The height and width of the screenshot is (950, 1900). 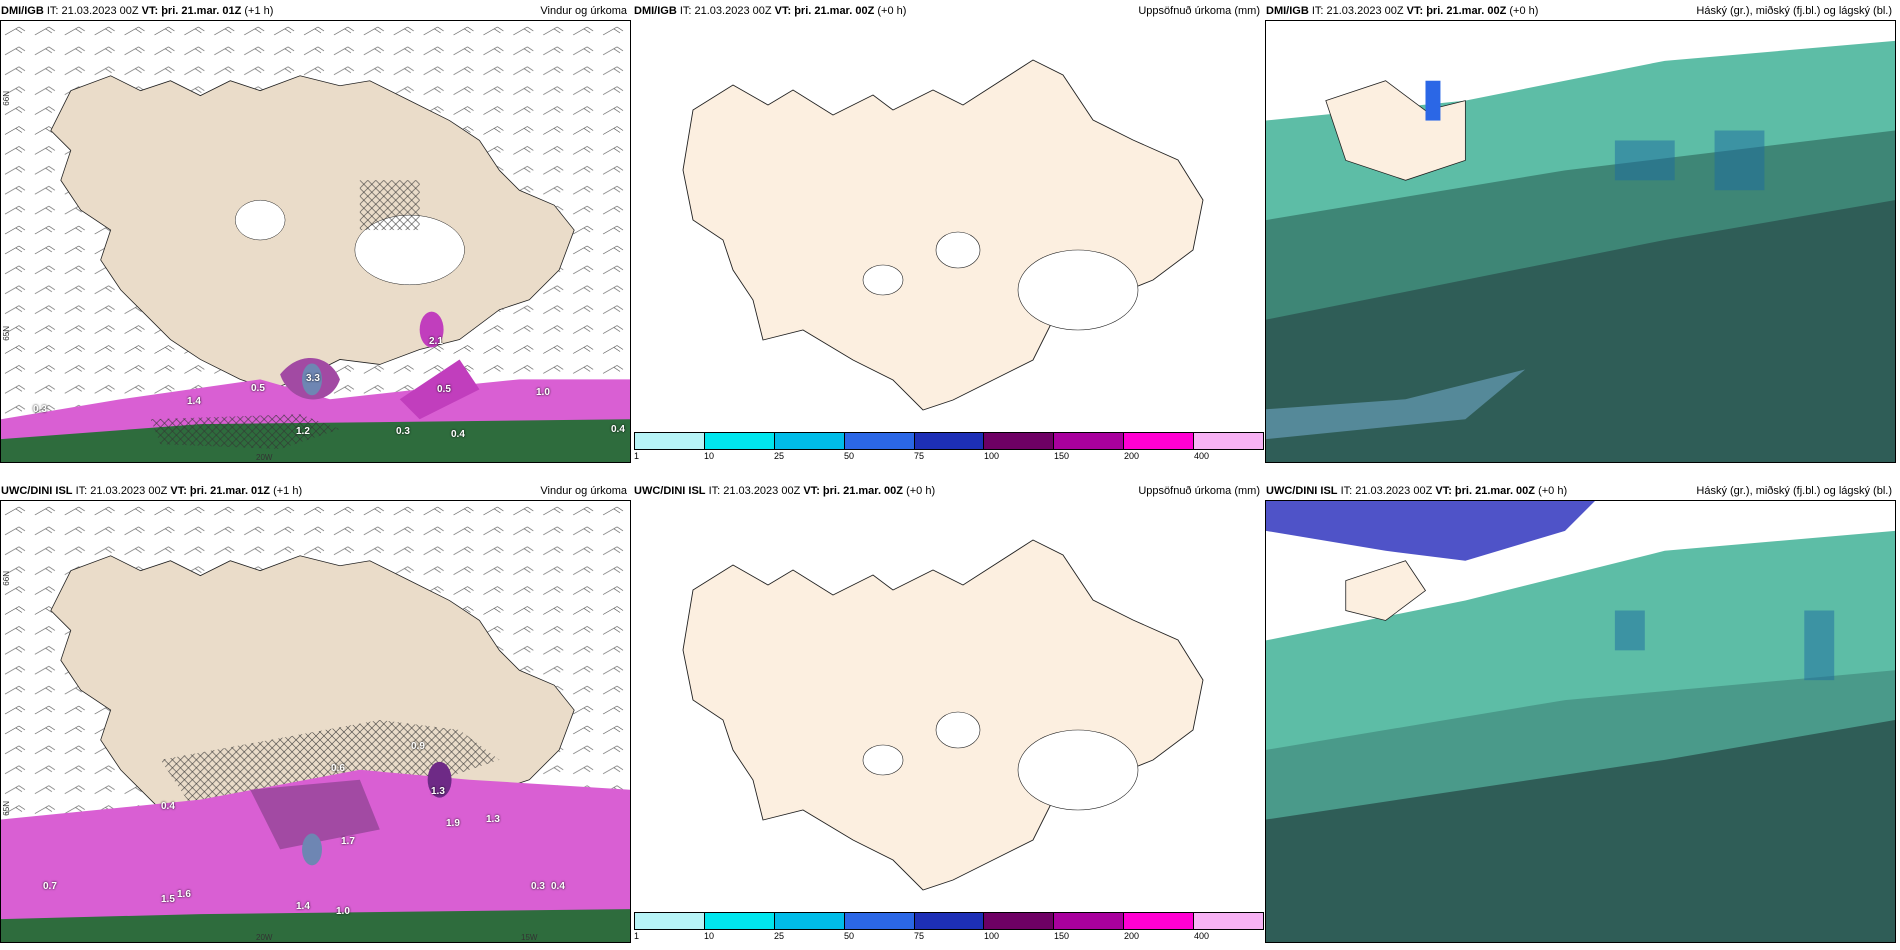 I want to click on precip-label: 2.1, so click(x=436, y=341).